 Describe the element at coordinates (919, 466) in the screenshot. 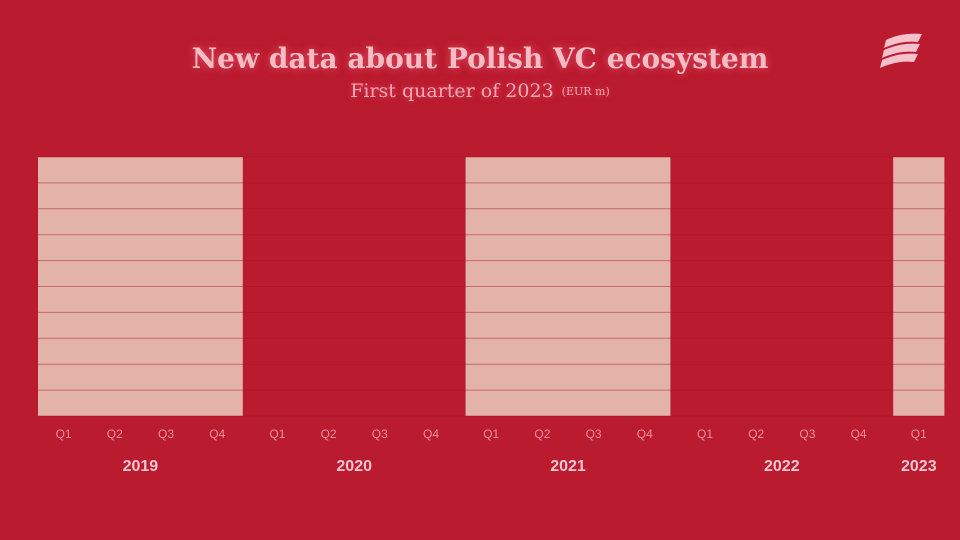

I see `year-label: 2023` at that location.